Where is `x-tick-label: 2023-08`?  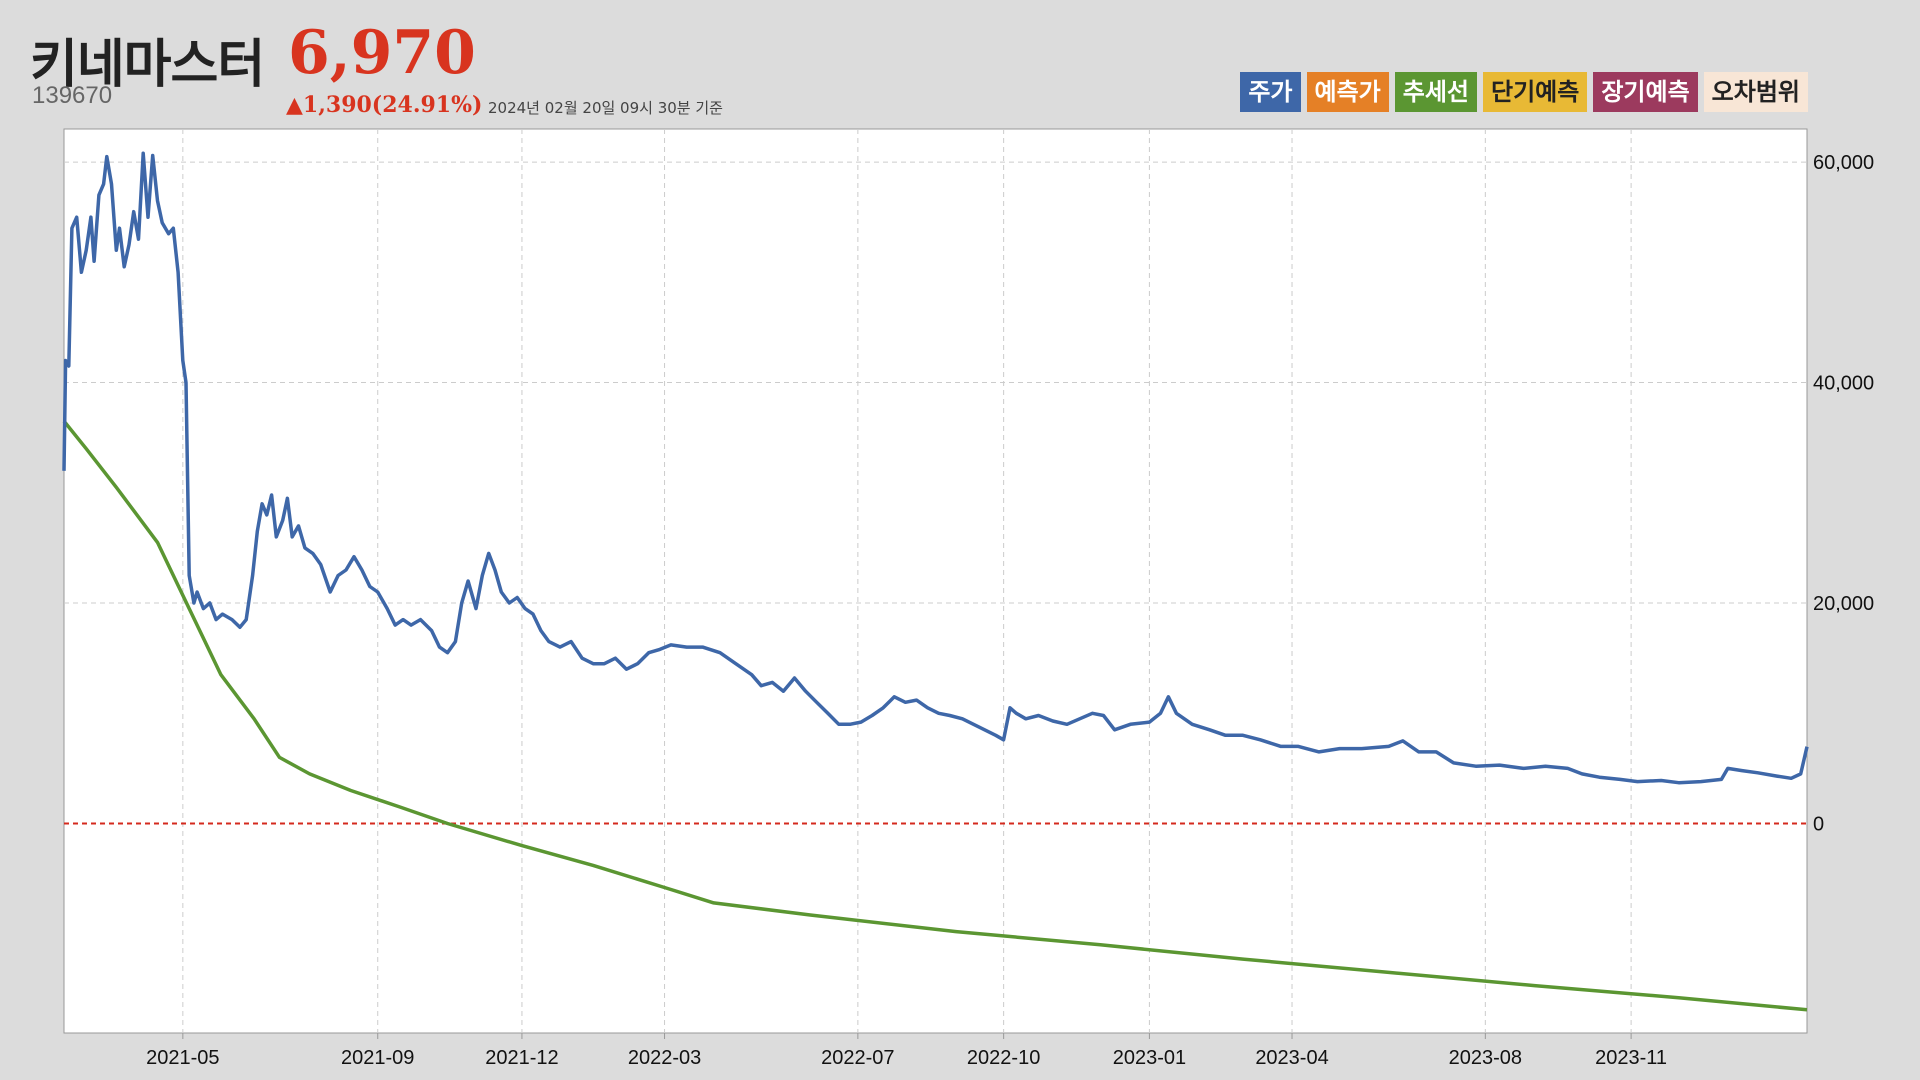
x-tick-label: 2023-08 is located at coordinates (1485, 1058).